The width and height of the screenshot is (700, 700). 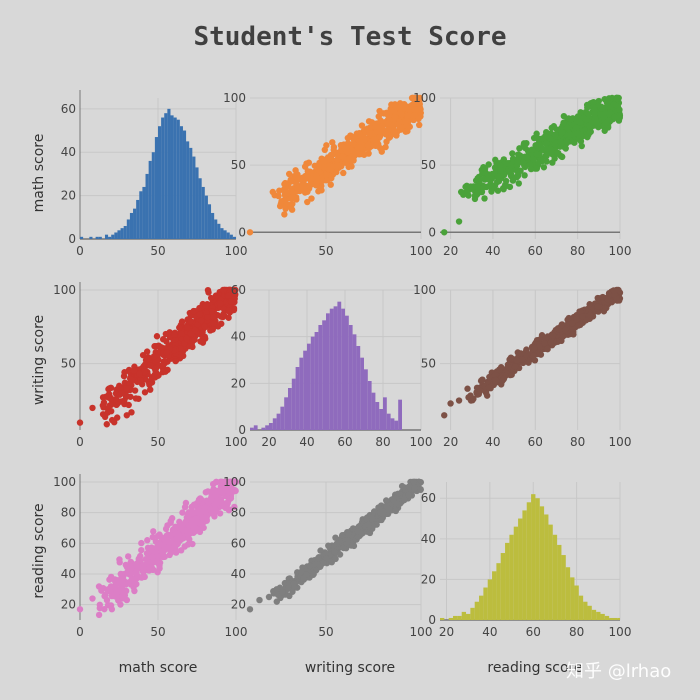 I want to click on x-tick-label: 0, so click(x=80, y=442).